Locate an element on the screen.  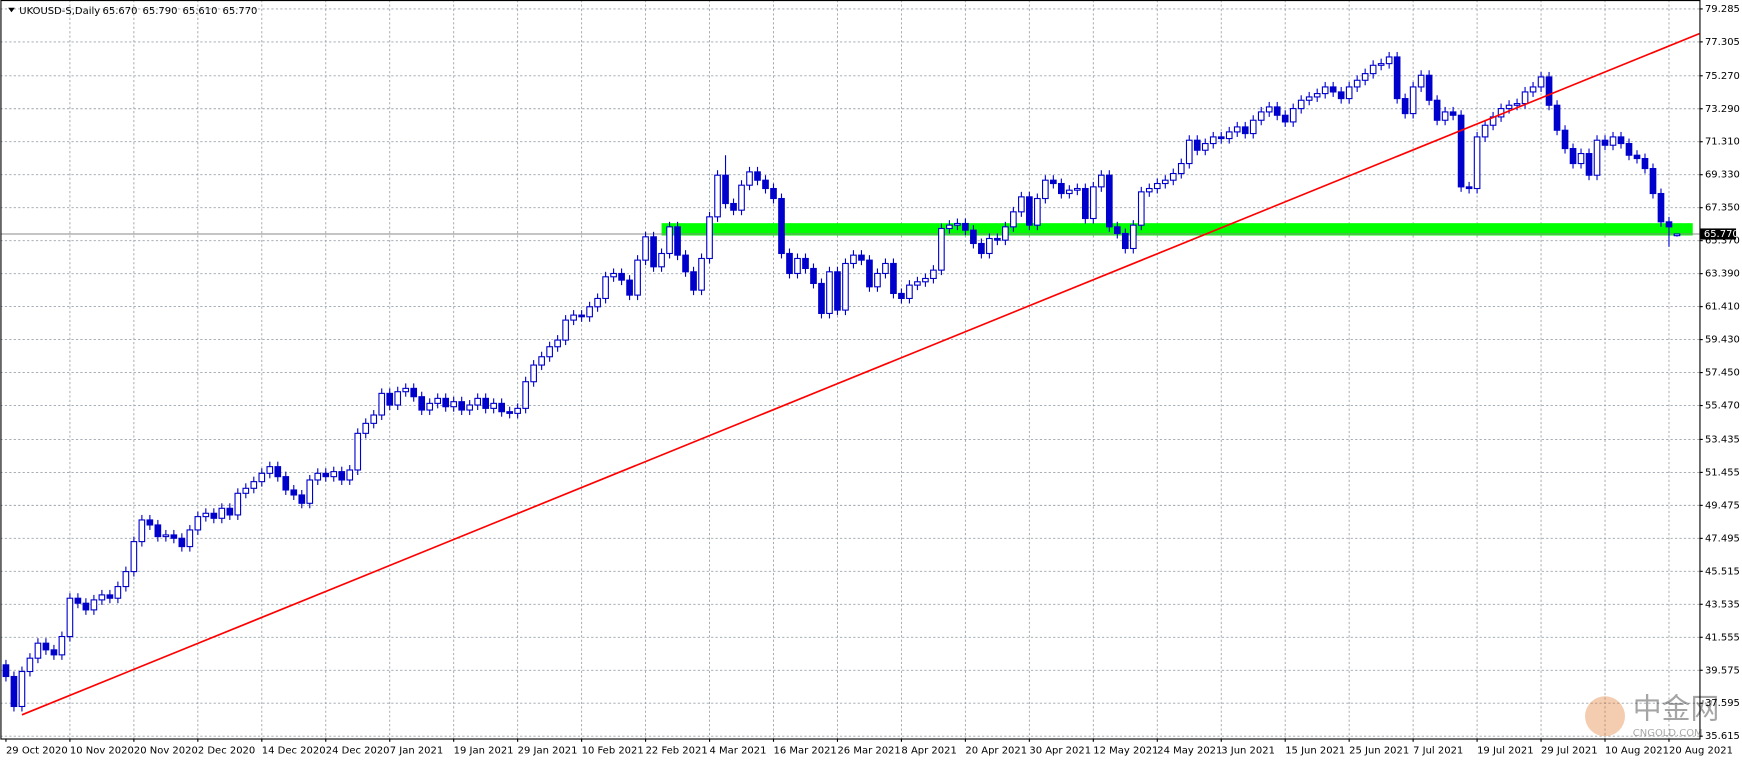
y-tick-label: 51.455 is located at coordinates (1722, 472).